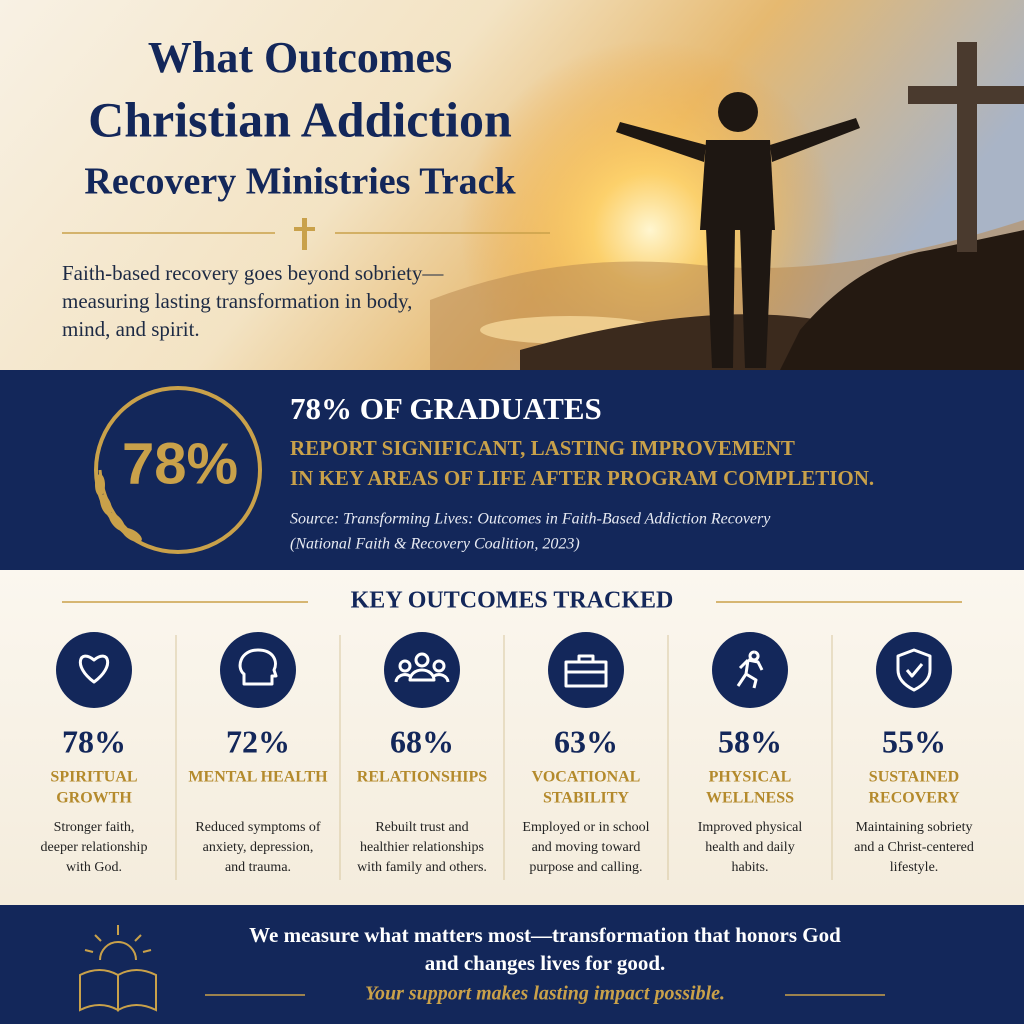 The height and width of the screenshot is (1024, 1024). What do you see at coordinates (258, 777) in the screenshot?
I see `outcome-label: MENTAL HEALTH` at bounding box center [258, 777].